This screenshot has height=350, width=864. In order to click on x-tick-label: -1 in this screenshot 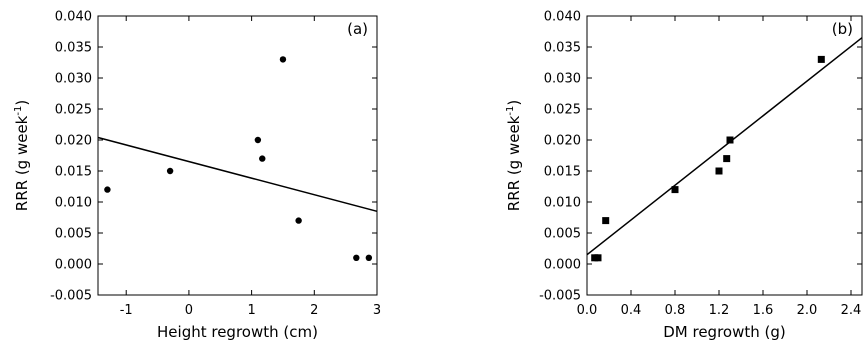, I will do `click(126, 310)`.